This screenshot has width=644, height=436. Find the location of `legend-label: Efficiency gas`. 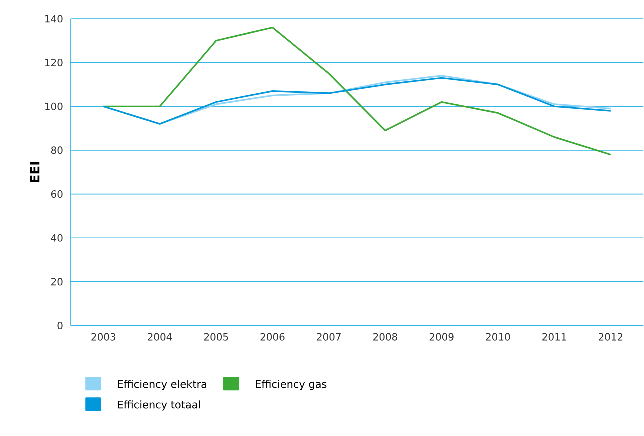

legend-label: Efficiency gas is located at coordinates (291, 385).